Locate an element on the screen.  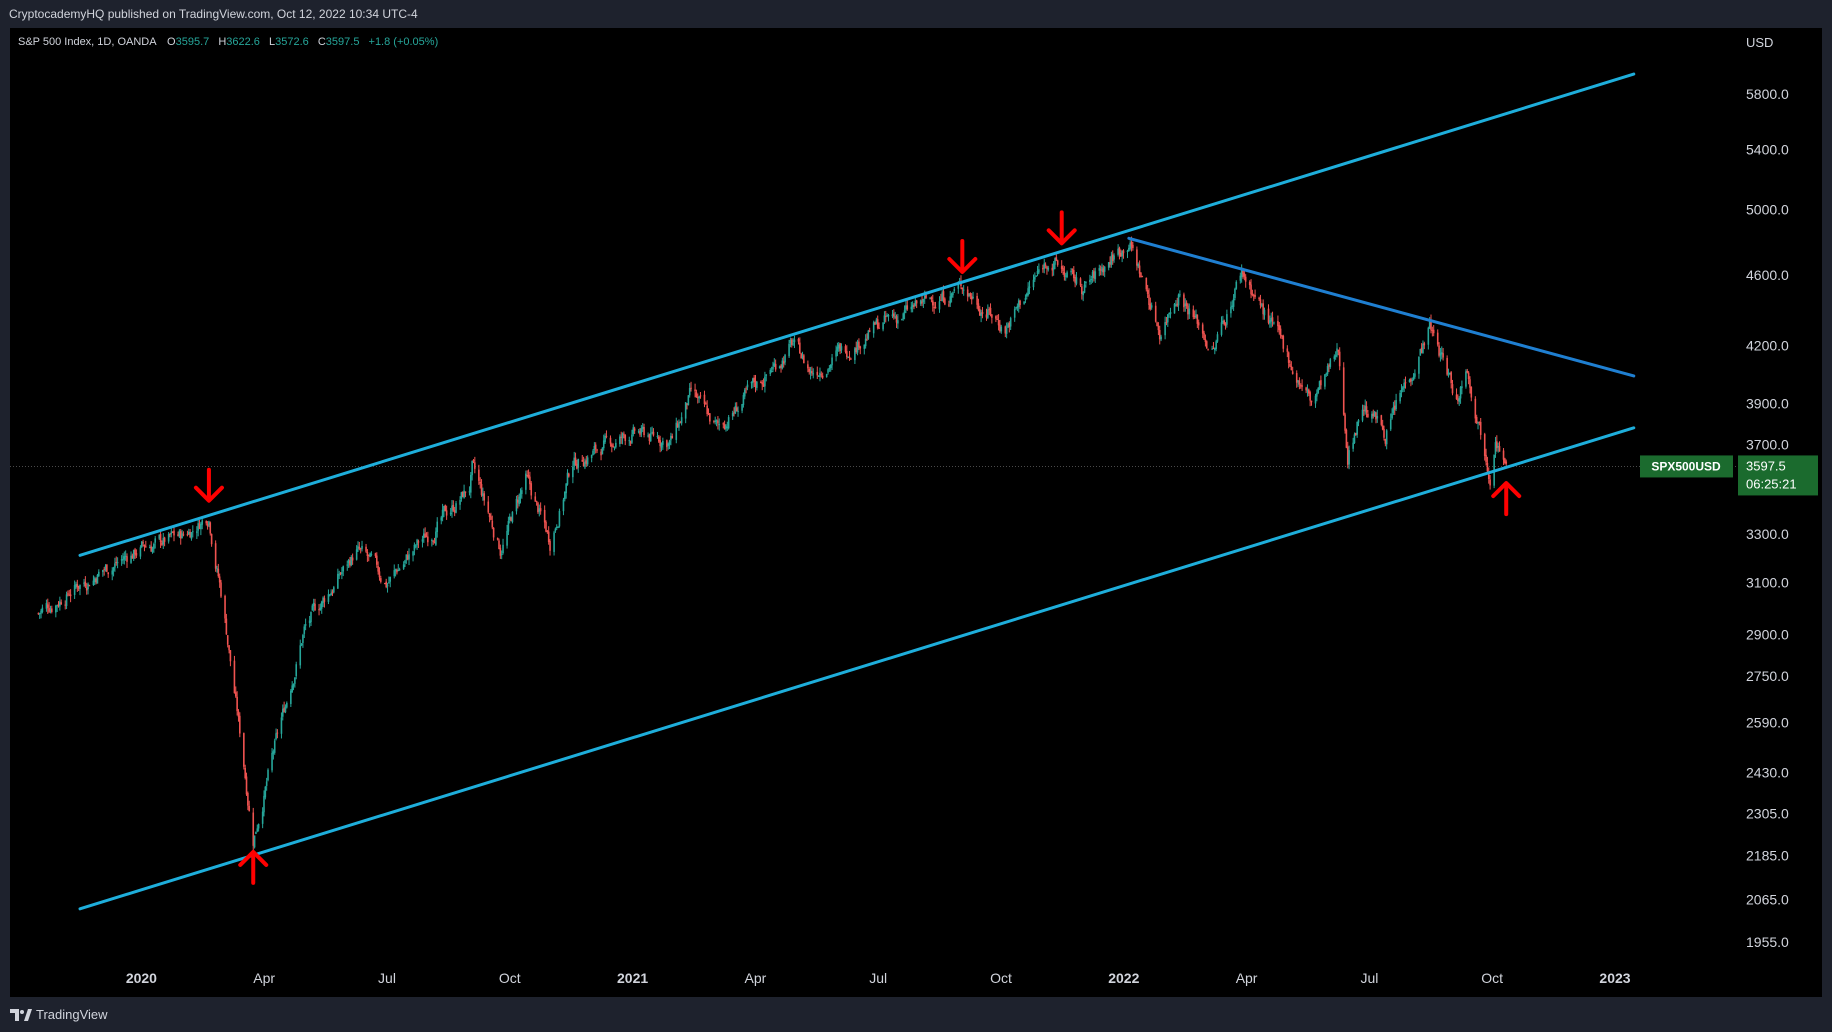
time-tick-label: Oct is located at coordinates (1492, 978).